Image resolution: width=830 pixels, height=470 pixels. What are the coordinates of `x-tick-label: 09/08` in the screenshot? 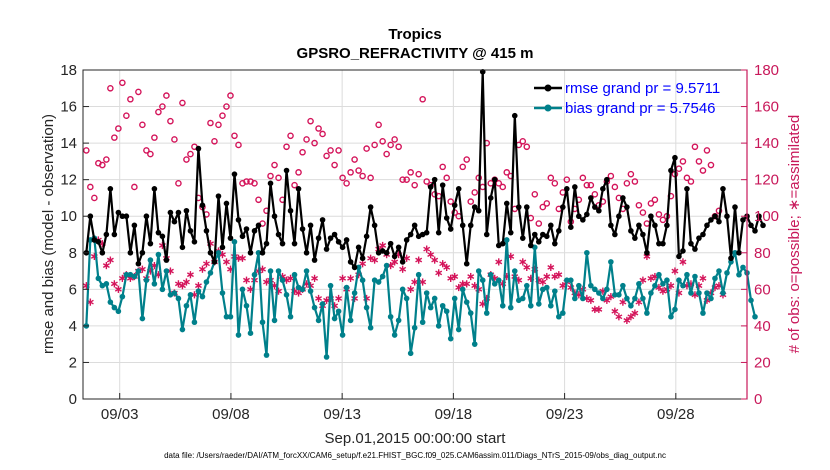 It's located at (231, 414).